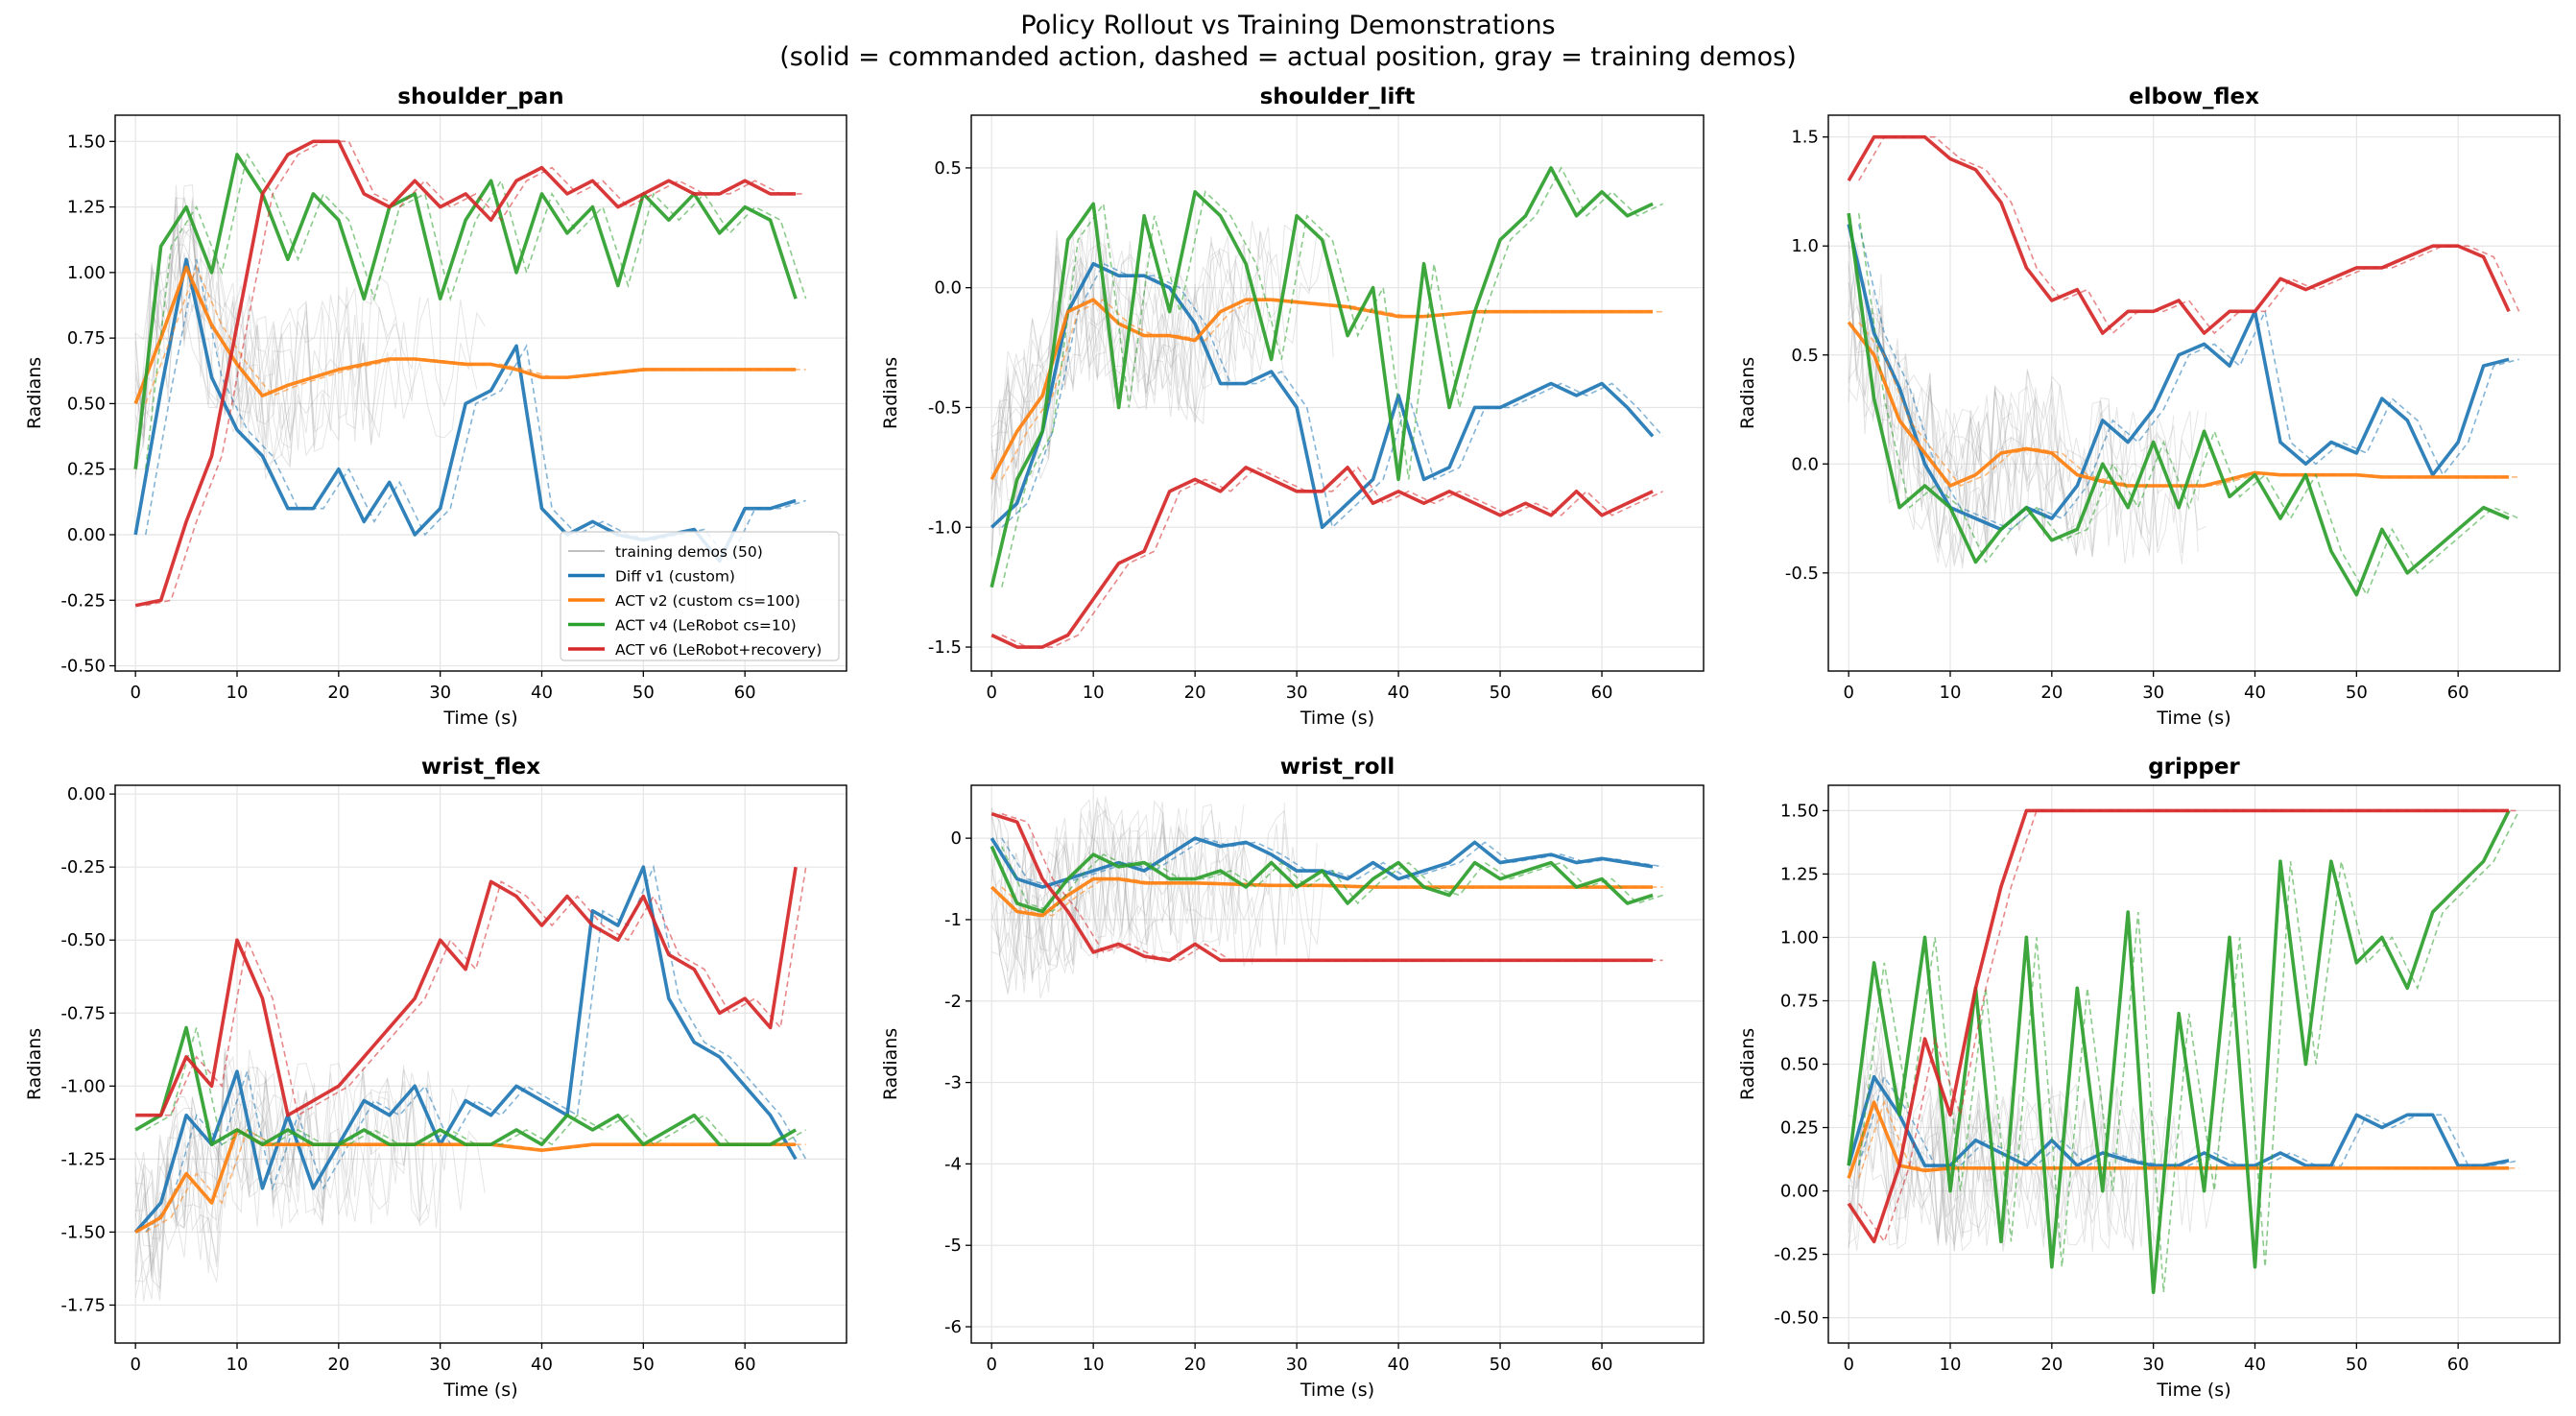 The width and height of the screenshot is (2576, 1416). What do you see at coordinates (1602, 1365) in the screenshot?
I see `x-tick-label: 60` at bounding box center [1602, 1365].